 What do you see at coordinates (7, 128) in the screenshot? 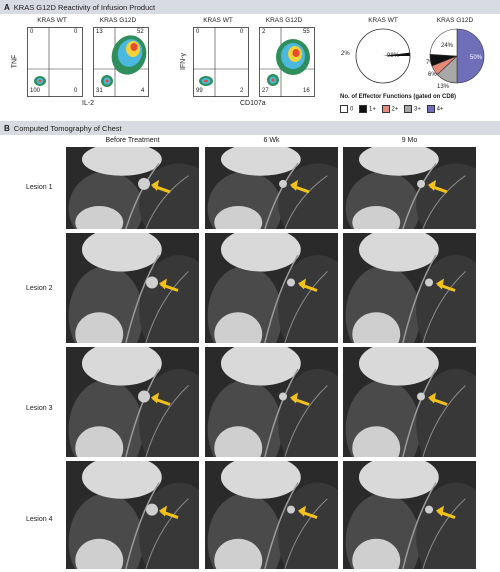
I see `panel-b-letter: B` at bounding box center [7, 128].